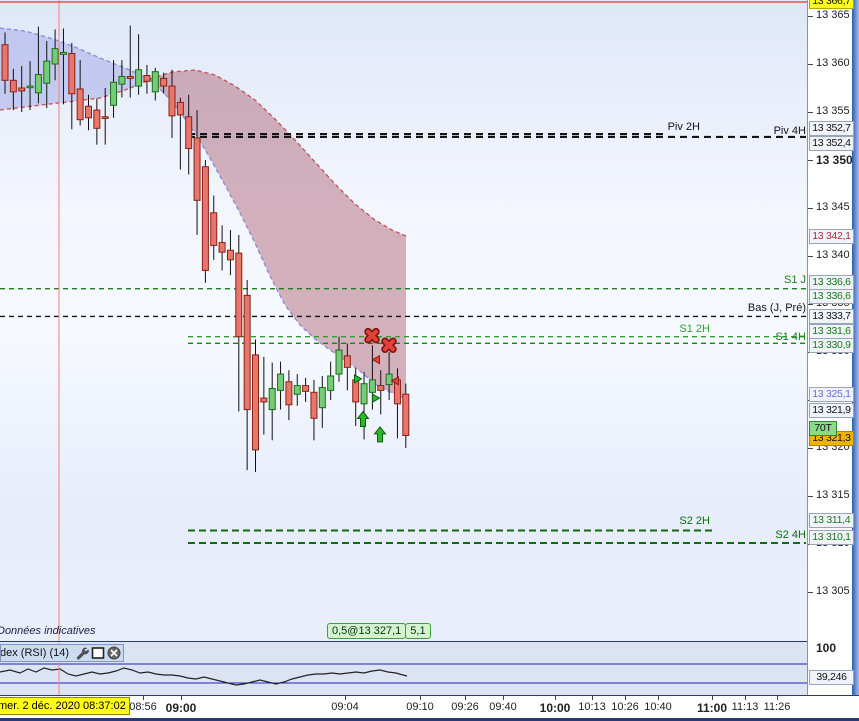 The width and height of the screenshot is (859, 721). Describe the element at coordinates (831, 4) in the screenshot. I see `crosshair-price-box: 13 366,7` at that location.